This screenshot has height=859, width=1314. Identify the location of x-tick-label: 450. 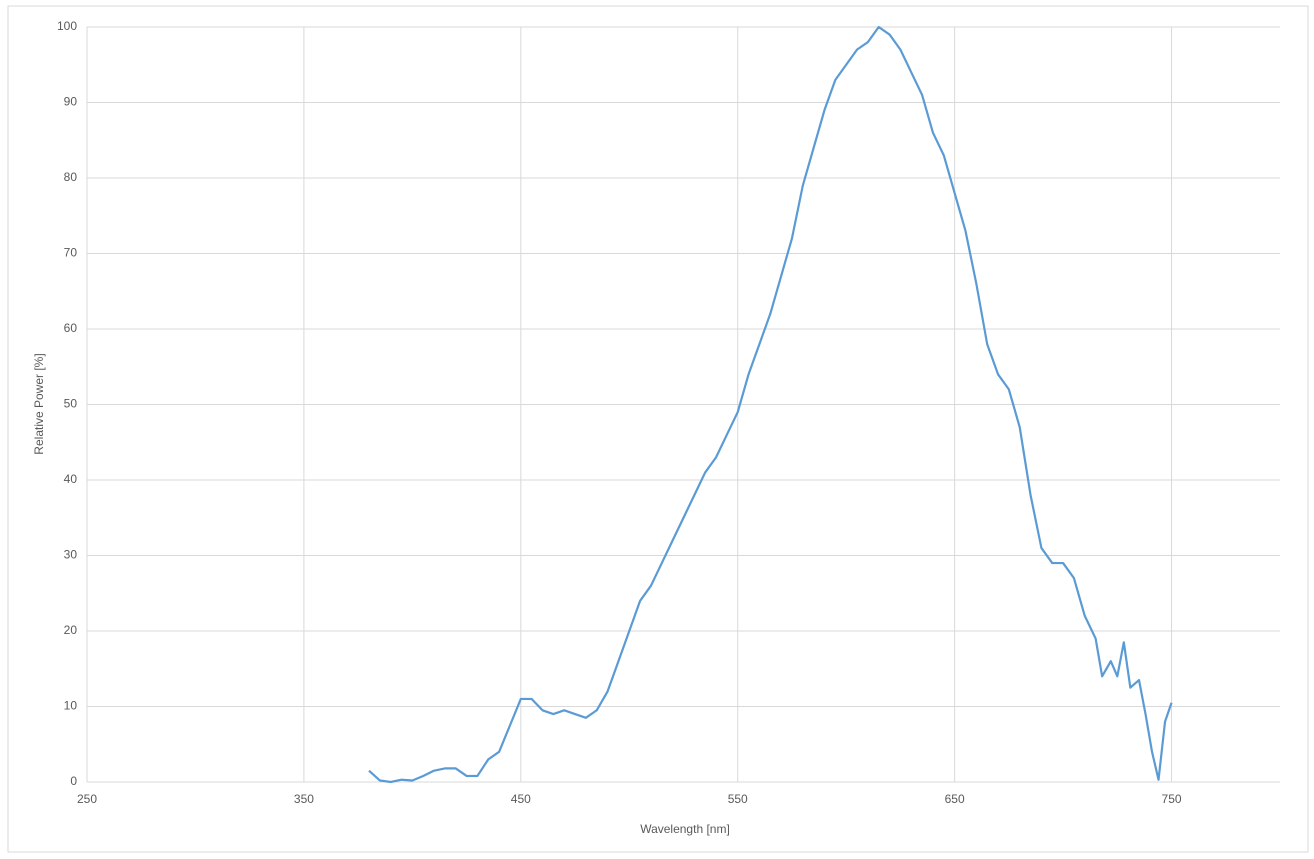
(521, 799).